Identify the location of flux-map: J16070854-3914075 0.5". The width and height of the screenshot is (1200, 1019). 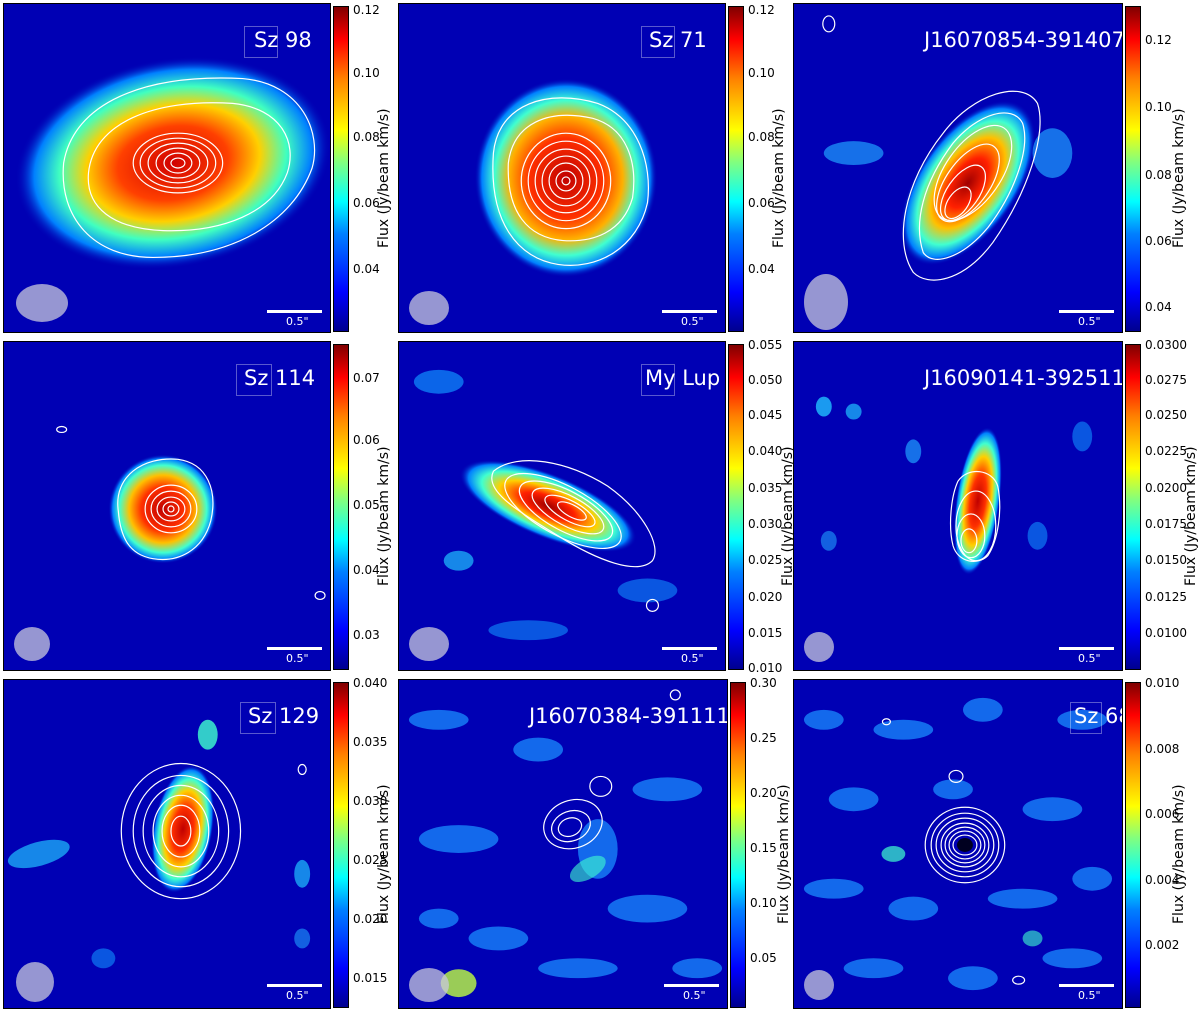
(958, 168).